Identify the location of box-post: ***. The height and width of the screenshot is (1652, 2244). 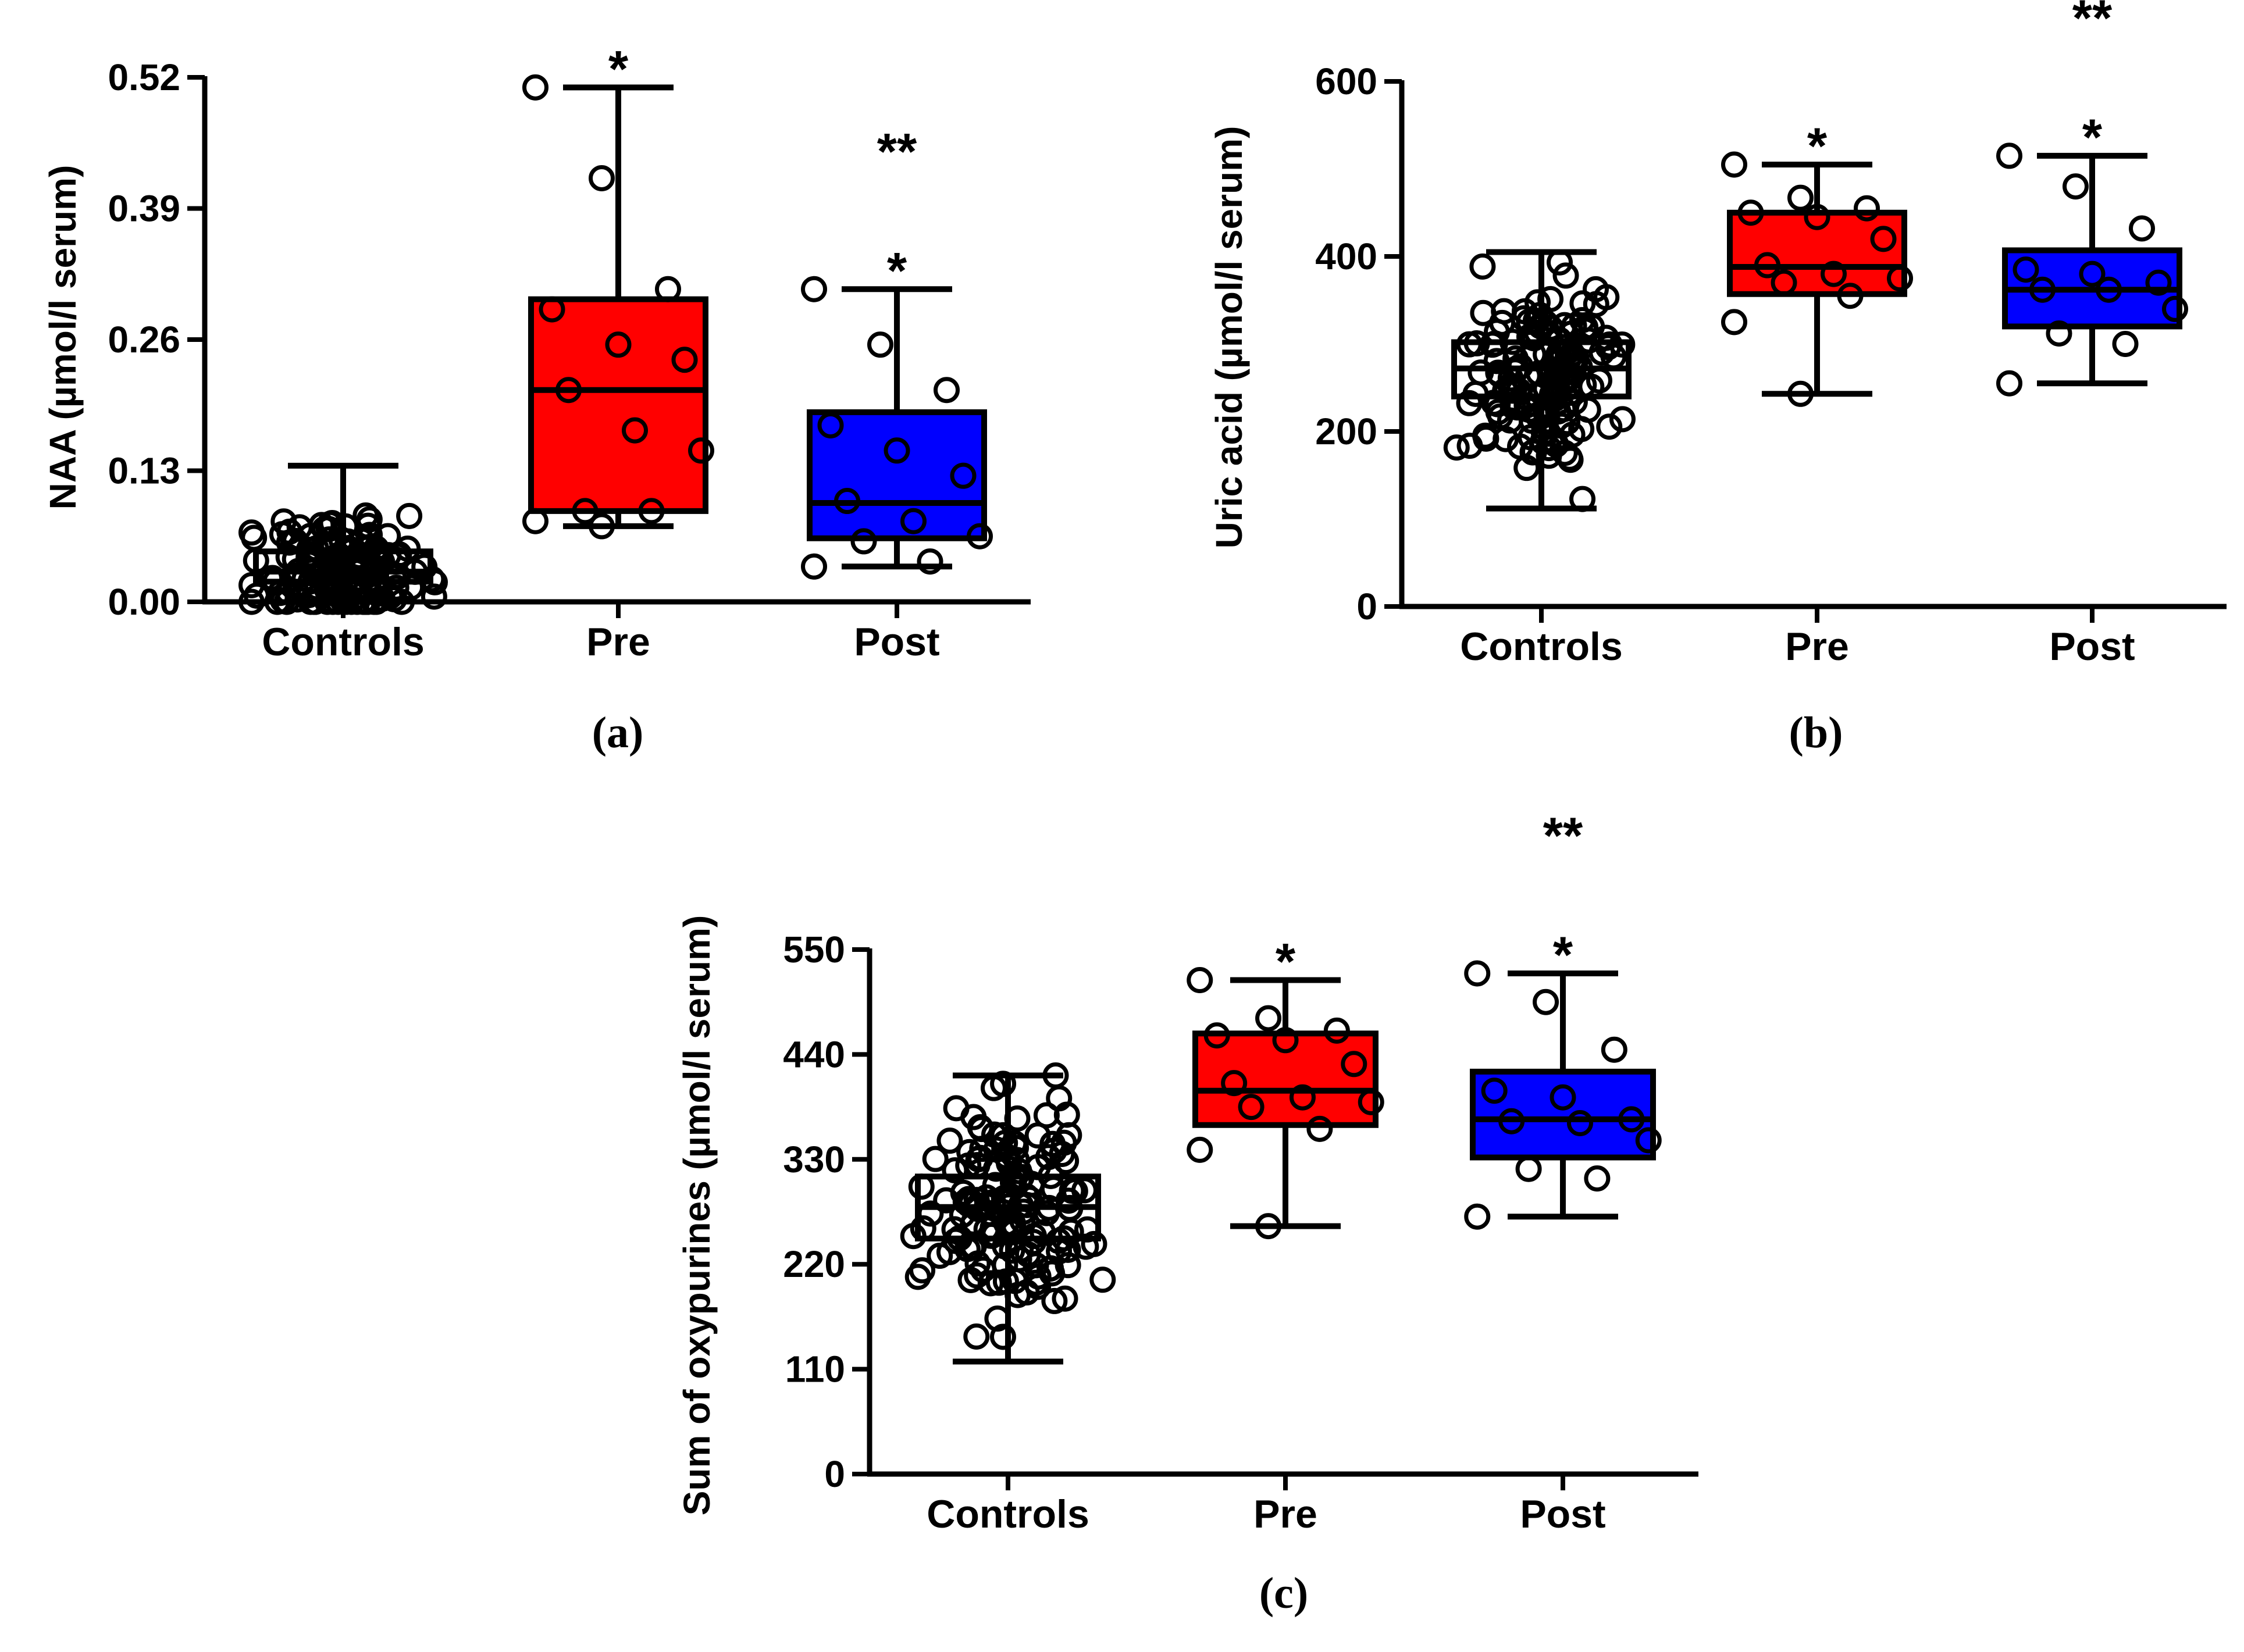
(1563, 1018).